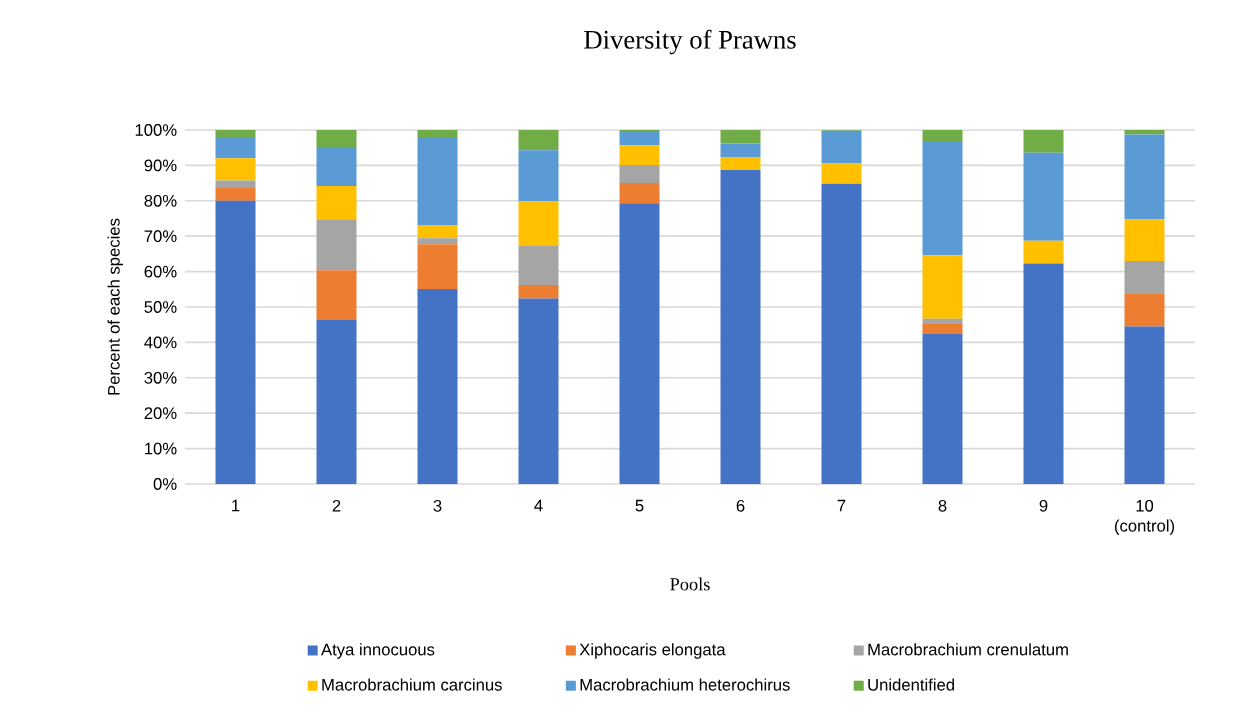  I want to click on y-tick-label: 40%, so click(160, 342).